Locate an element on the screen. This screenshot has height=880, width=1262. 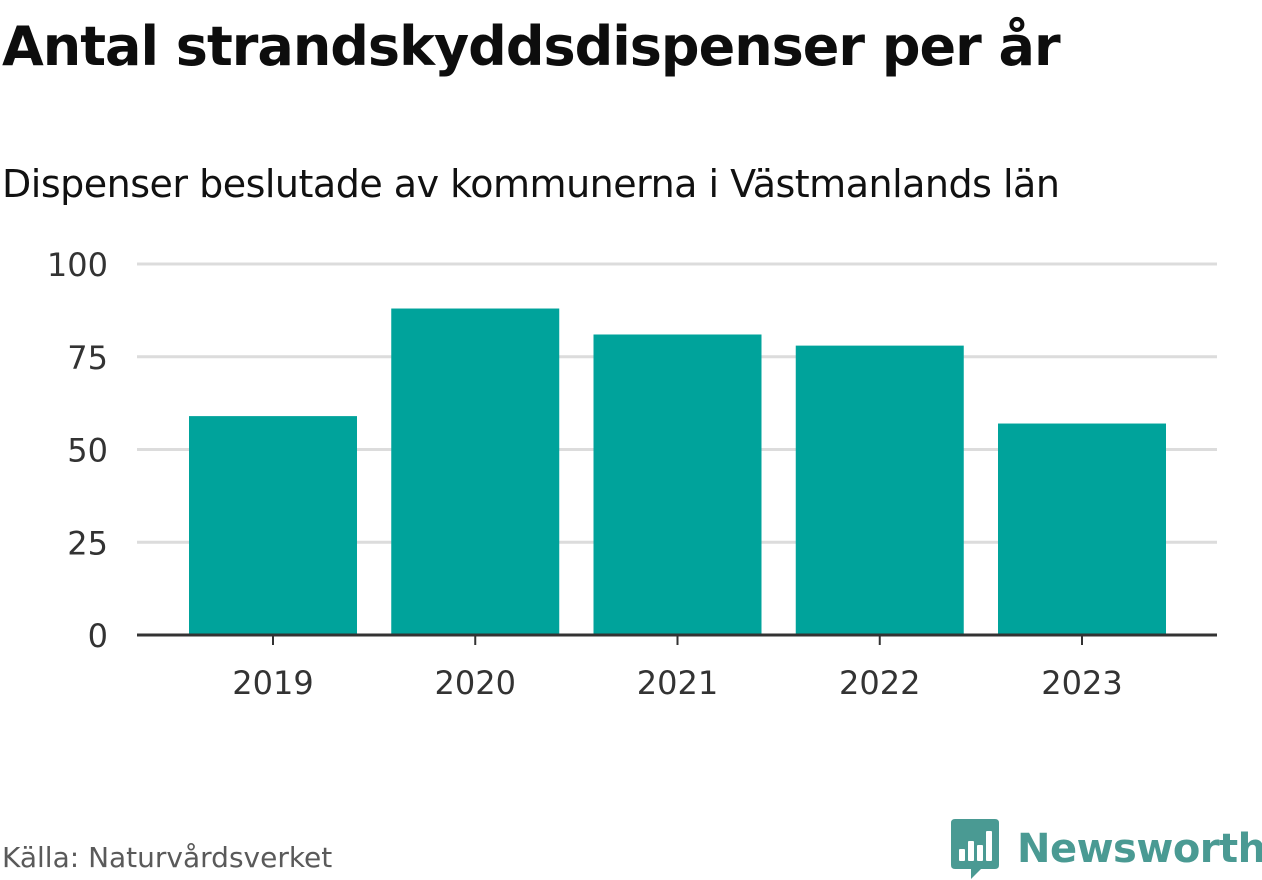
y-tick-label: 25 is located at coordinates (87, 543).